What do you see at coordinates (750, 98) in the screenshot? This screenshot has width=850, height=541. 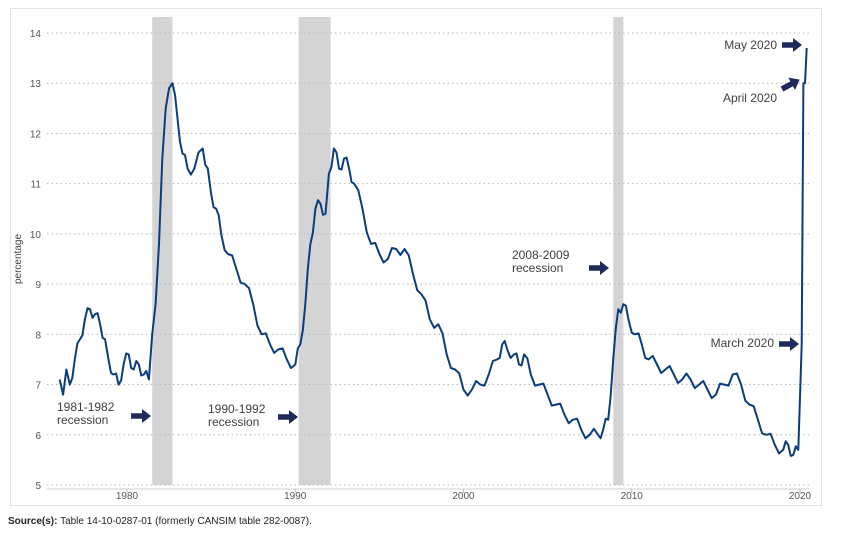 I see `annotation-text: April 2020` at bounding box center [750, 98].